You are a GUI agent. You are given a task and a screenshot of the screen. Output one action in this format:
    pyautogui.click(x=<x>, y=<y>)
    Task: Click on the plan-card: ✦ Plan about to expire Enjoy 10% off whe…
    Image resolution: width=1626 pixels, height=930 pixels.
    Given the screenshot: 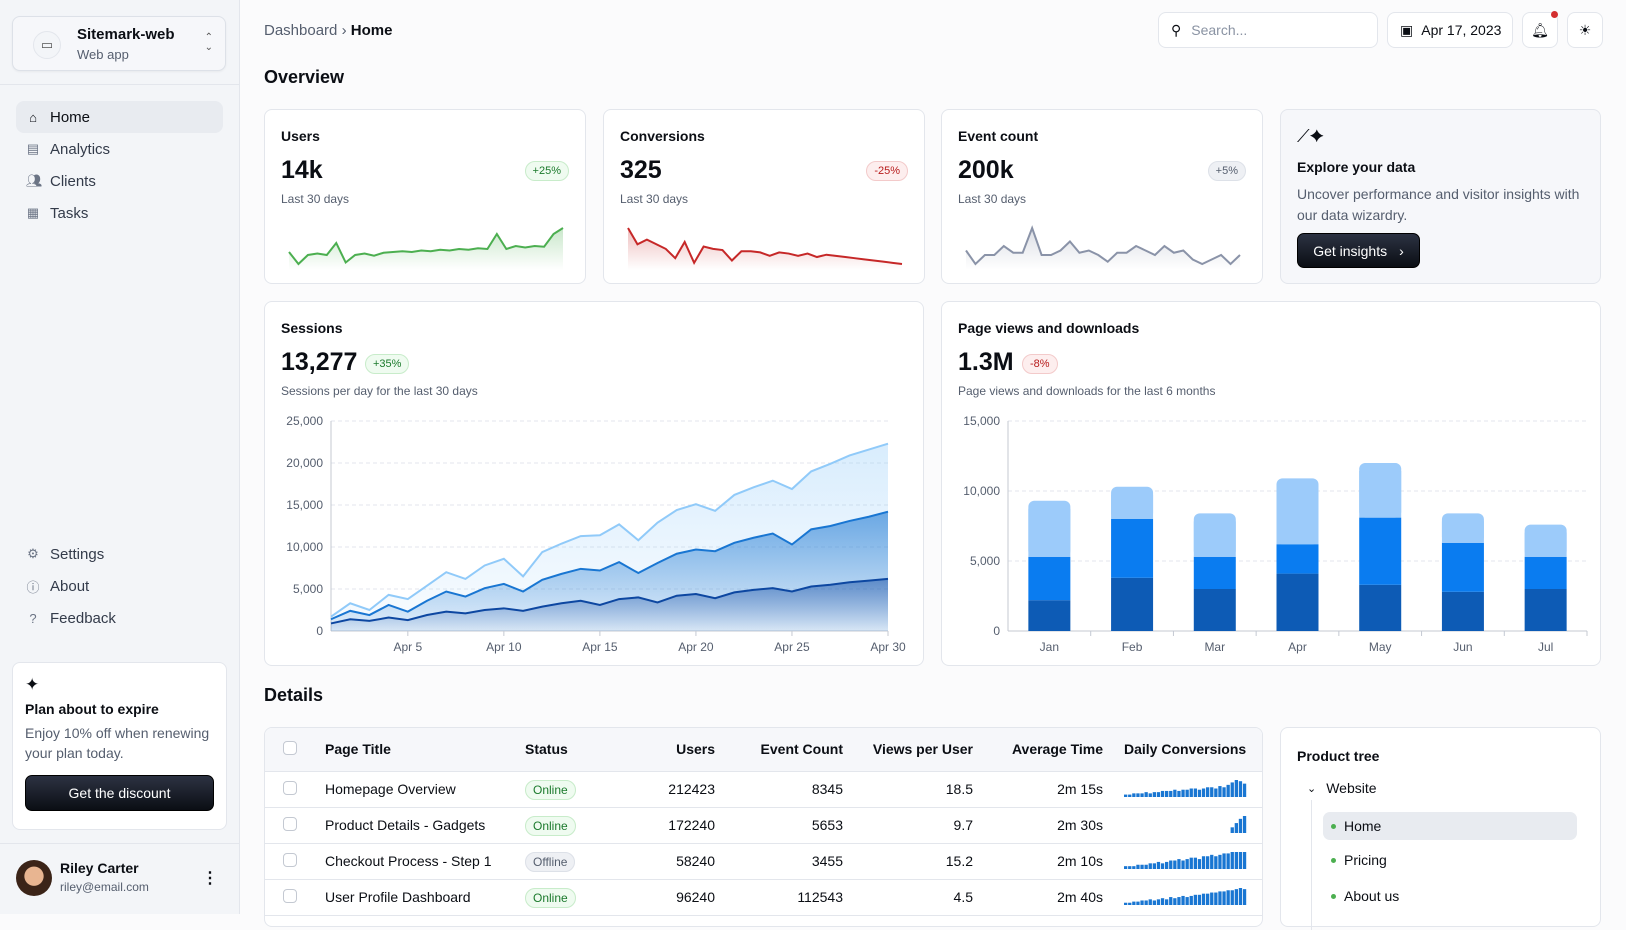 What is the action you would take?
    pyautogui.click(x=119, y=746)
    